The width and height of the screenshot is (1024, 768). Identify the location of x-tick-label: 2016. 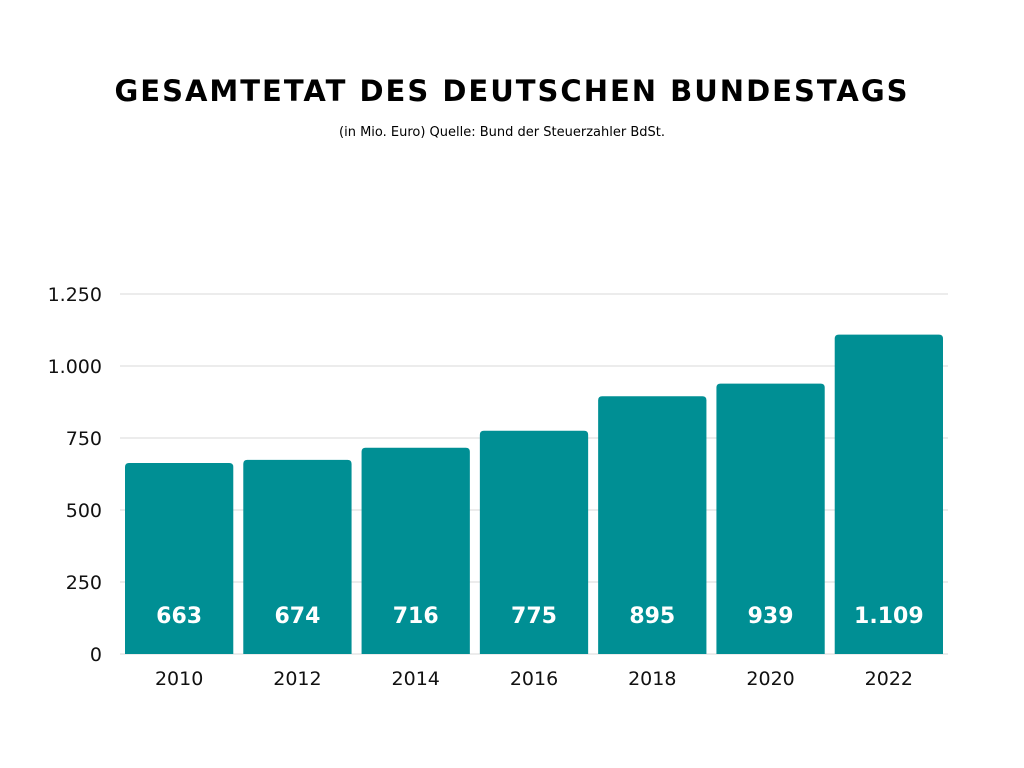
(534, 679).